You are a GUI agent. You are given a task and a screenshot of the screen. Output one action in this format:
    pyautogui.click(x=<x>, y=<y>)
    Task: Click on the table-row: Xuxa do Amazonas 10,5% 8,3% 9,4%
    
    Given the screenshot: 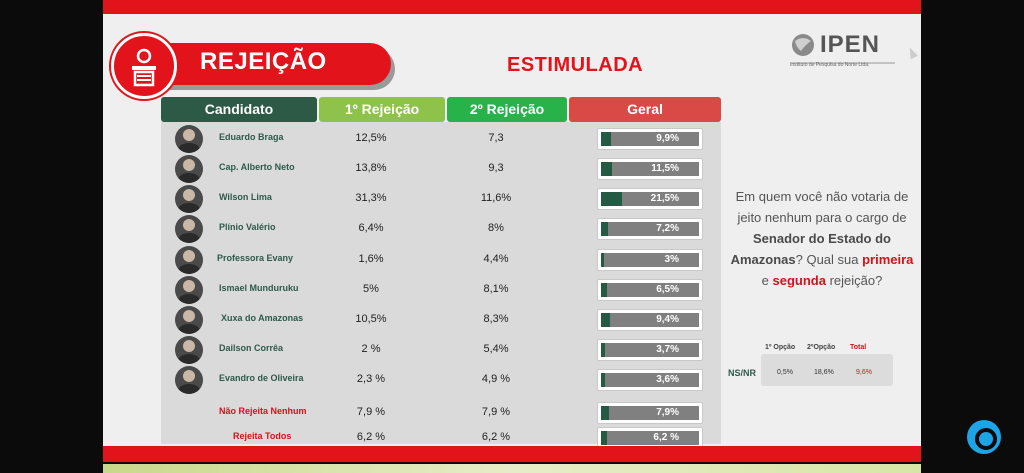 What is the action you would take?
    pyautogui.click(x=441, y=320)
    